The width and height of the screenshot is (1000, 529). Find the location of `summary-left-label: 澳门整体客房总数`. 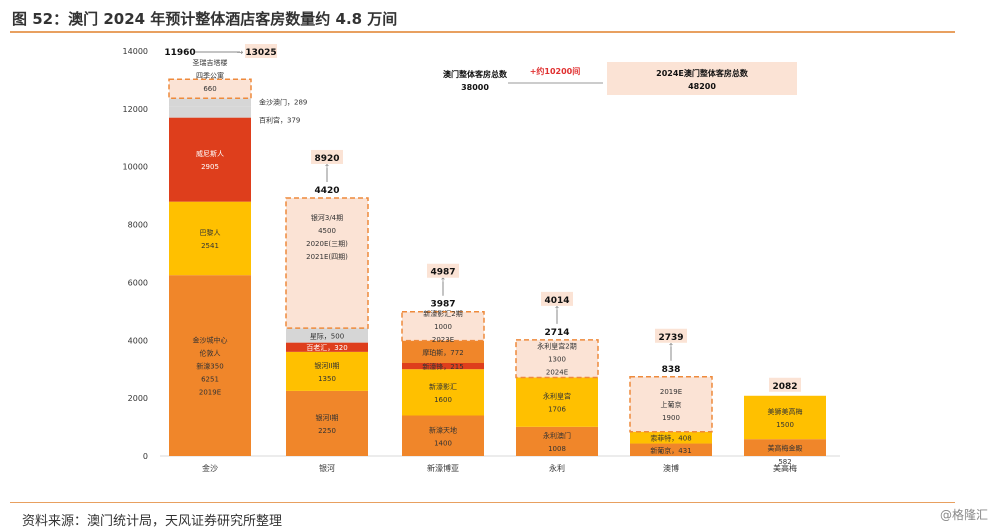

summary-left-label: 澳门整体客房总数 is located at coordinates (475, 74).